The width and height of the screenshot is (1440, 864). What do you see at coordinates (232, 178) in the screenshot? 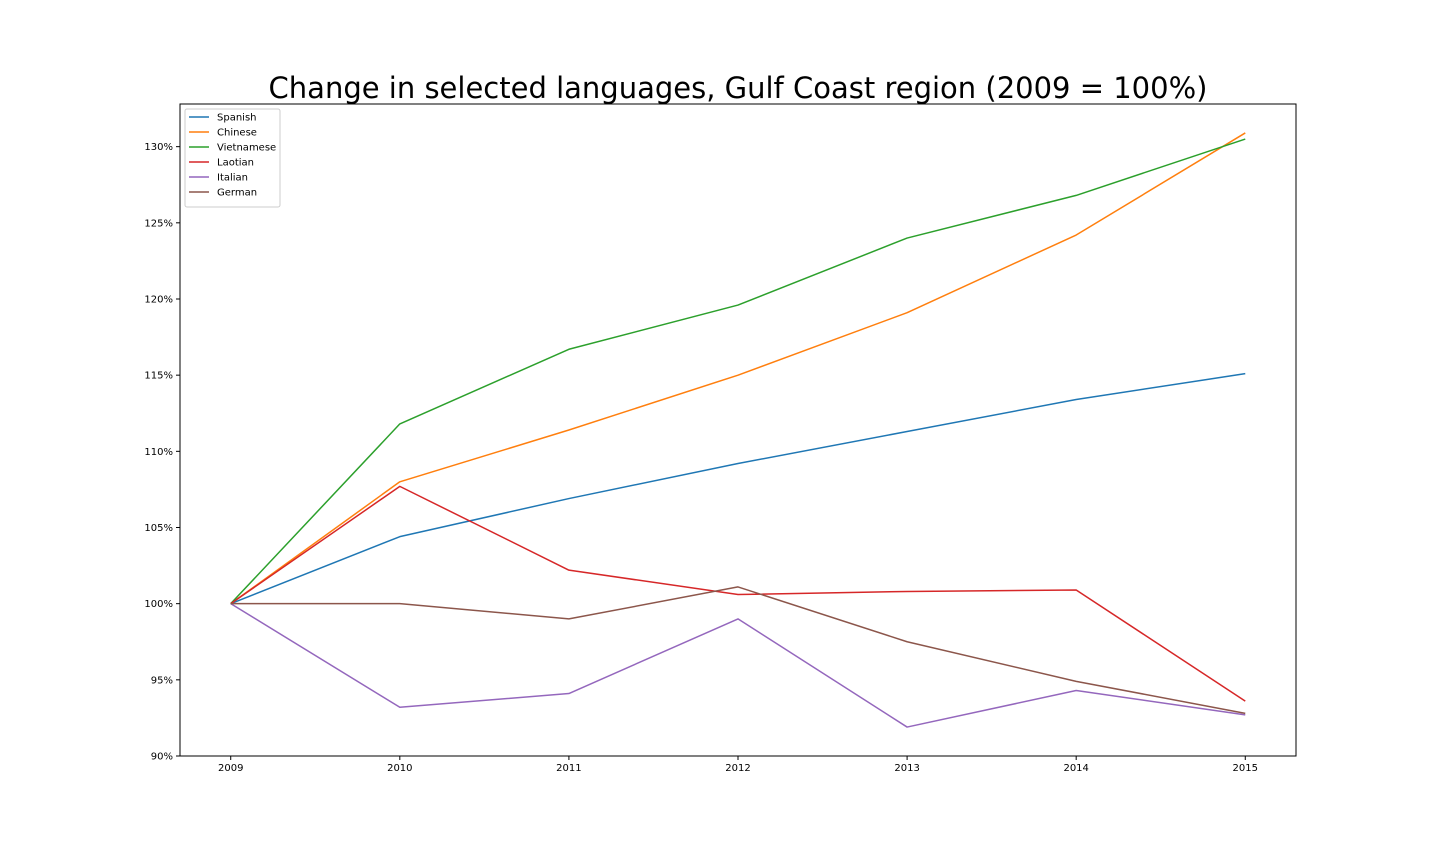
I see `legend-label-italian: Italian` at bounding box center [232, 178].